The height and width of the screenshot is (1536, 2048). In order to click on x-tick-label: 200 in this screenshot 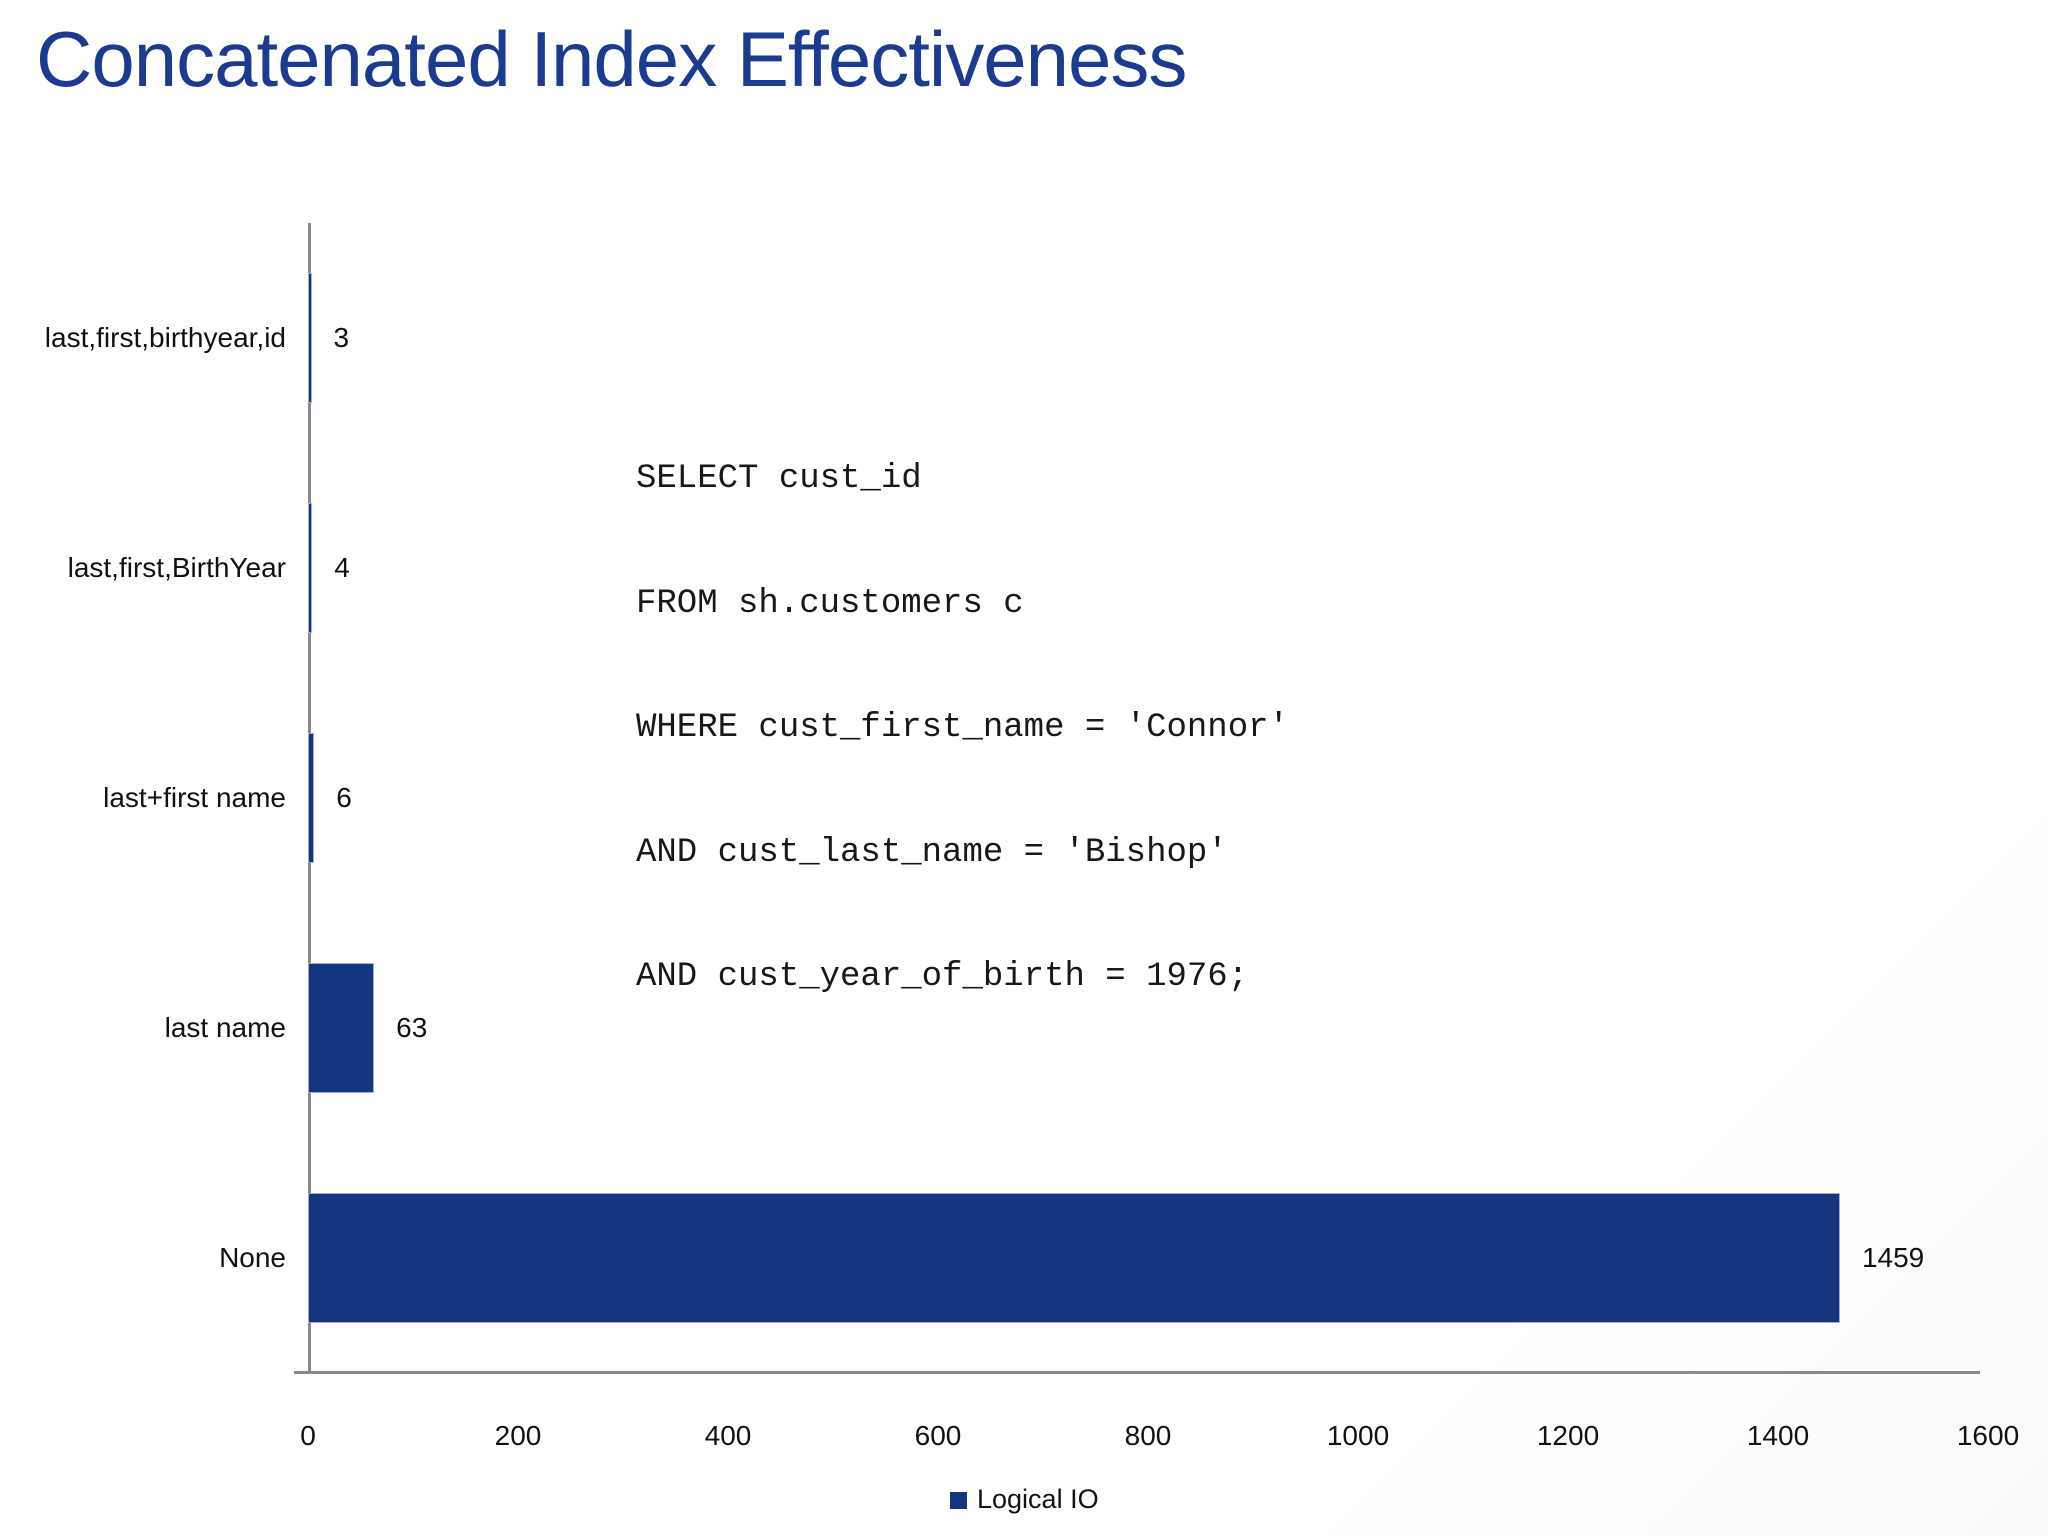, I will do `click(518, 1435)`.